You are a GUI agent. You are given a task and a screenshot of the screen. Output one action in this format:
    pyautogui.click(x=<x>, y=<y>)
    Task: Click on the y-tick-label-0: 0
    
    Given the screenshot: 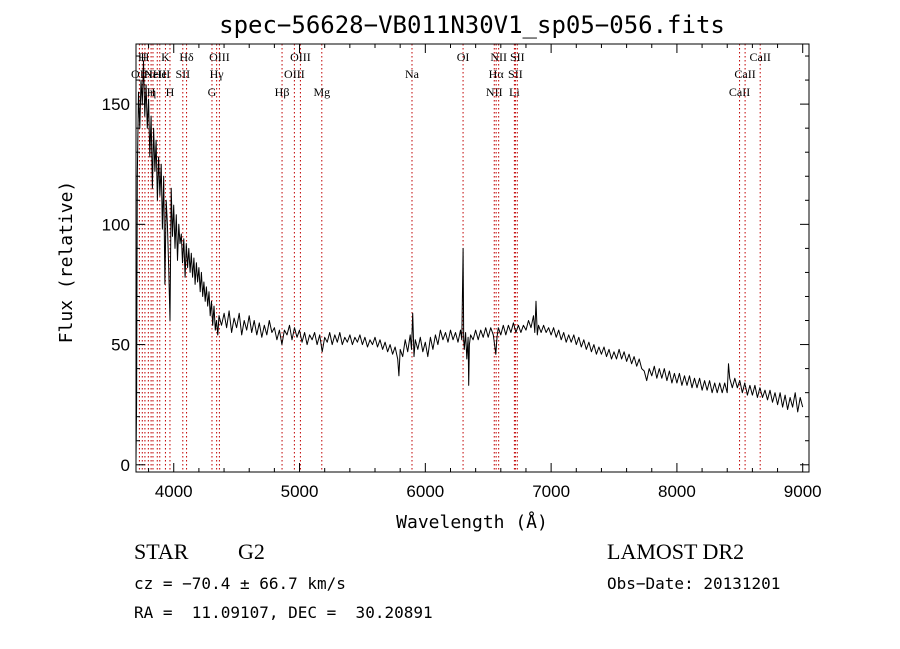 What is the action you would take?
    pyautogui.click(x=125, y=465)
    